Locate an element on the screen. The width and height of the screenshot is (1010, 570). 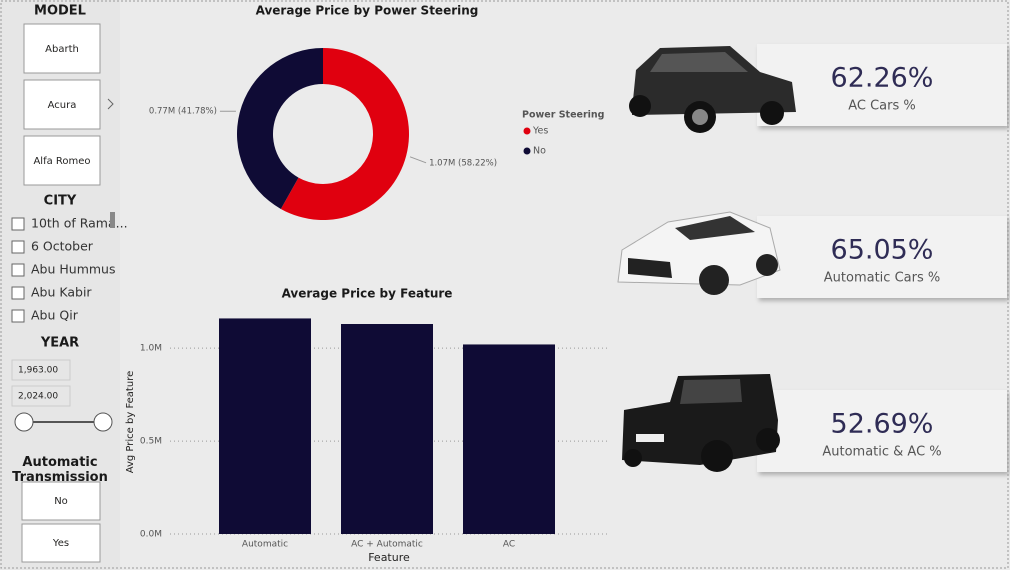
chart-title: Average Price by Power Steering is located at coordinates (367, 11).